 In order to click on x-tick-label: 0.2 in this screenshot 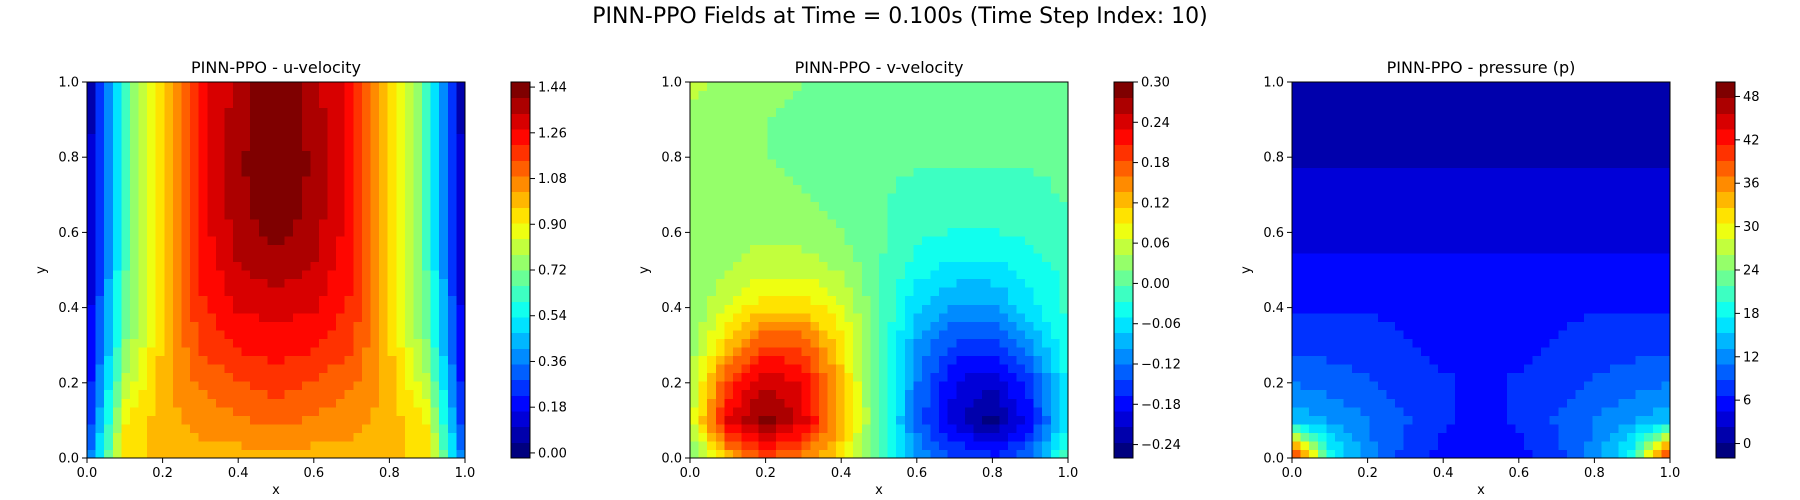, I will do `click(162, 473)`.